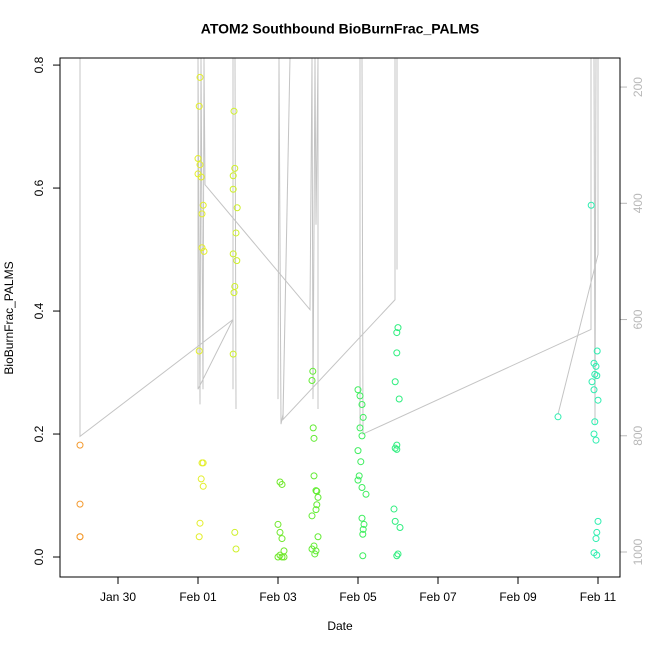 The image size is (650, 650). I want to click on x-tick-label: Feb 01, so click(198, 597).